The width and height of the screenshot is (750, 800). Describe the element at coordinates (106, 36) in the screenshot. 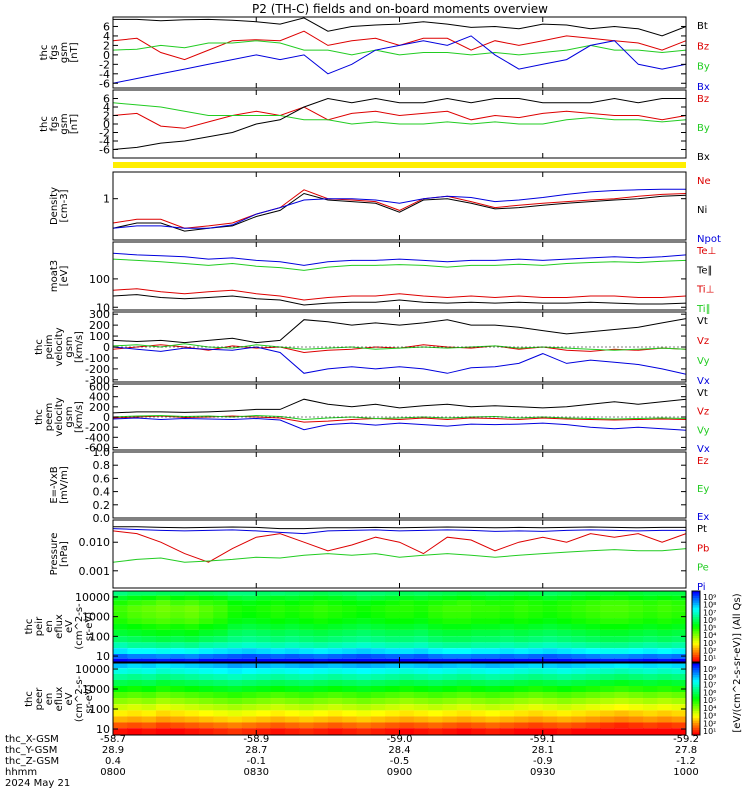

I see `y-tick-label: 4` at that location.